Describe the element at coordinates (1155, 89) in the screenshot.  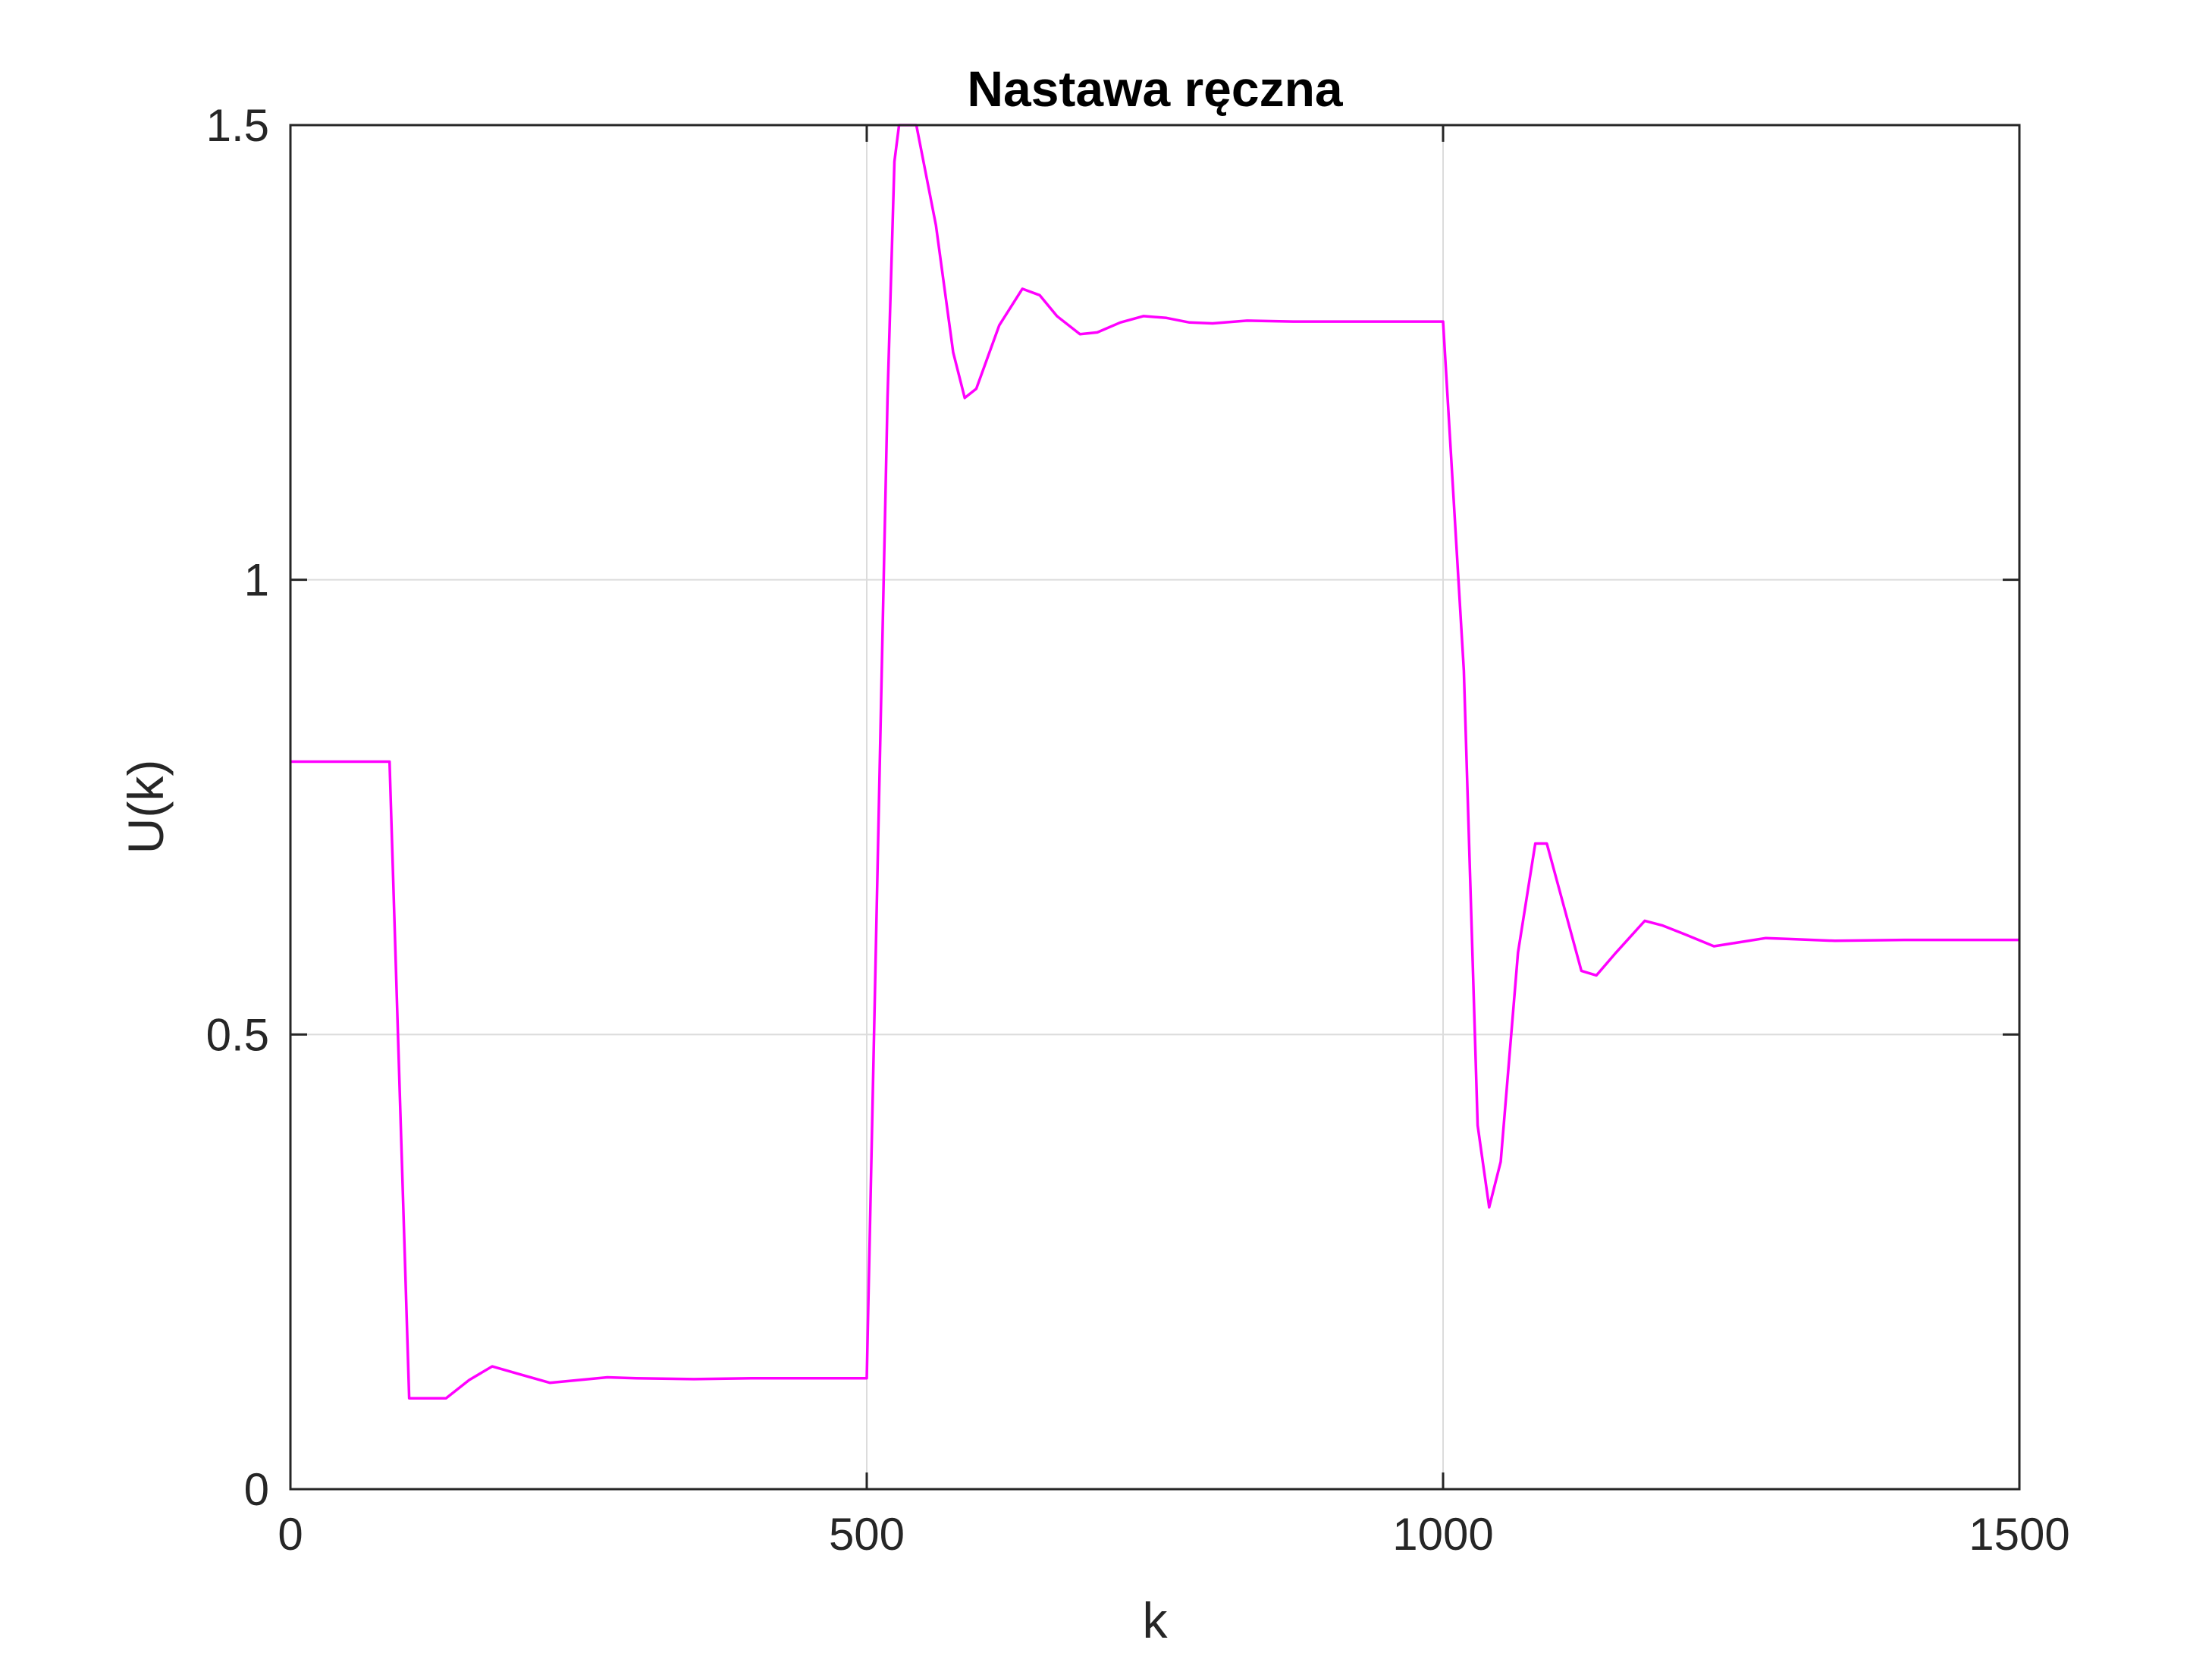
I see `chart-title: Nastawa ręczna` at that location.